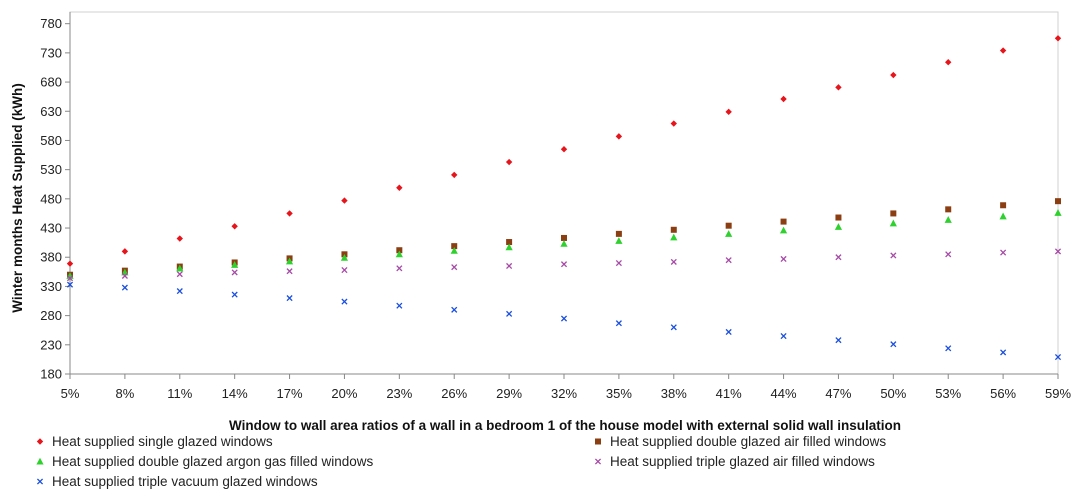 Image resolution: width=1074 pixels, height=492 pixels. I want to click on y-tick-label: 530, so click(51, 169).